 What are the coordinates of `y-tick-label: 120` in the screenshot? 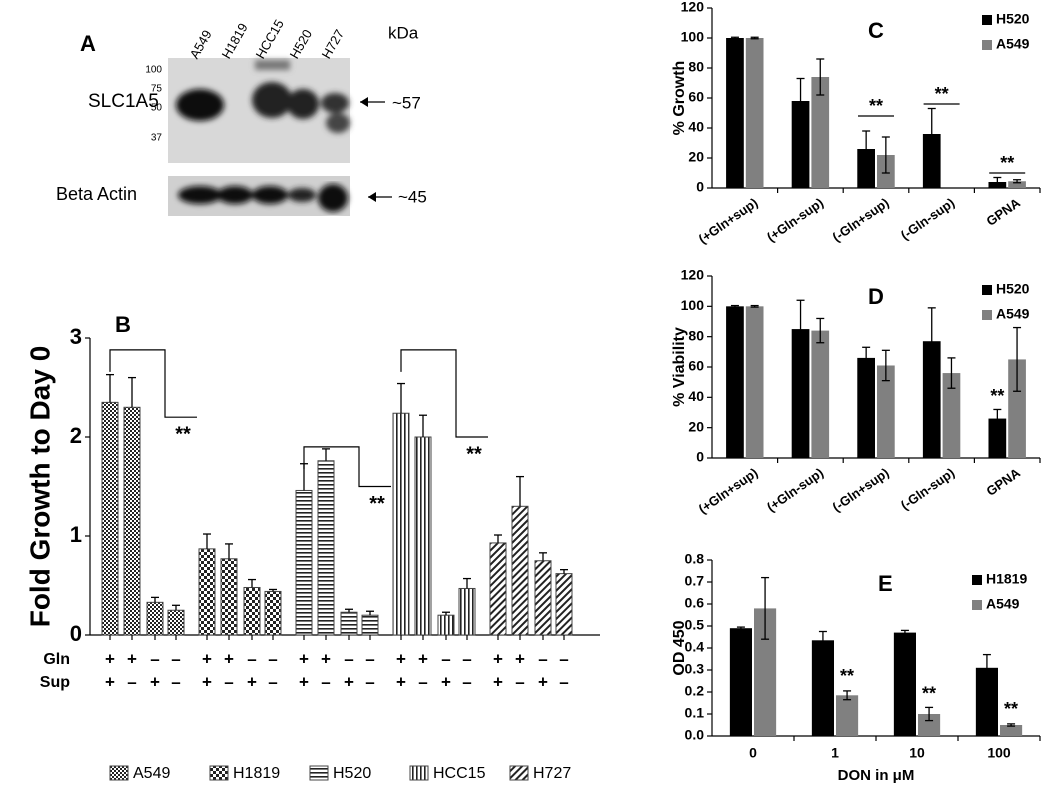 It's located at (693, 275).